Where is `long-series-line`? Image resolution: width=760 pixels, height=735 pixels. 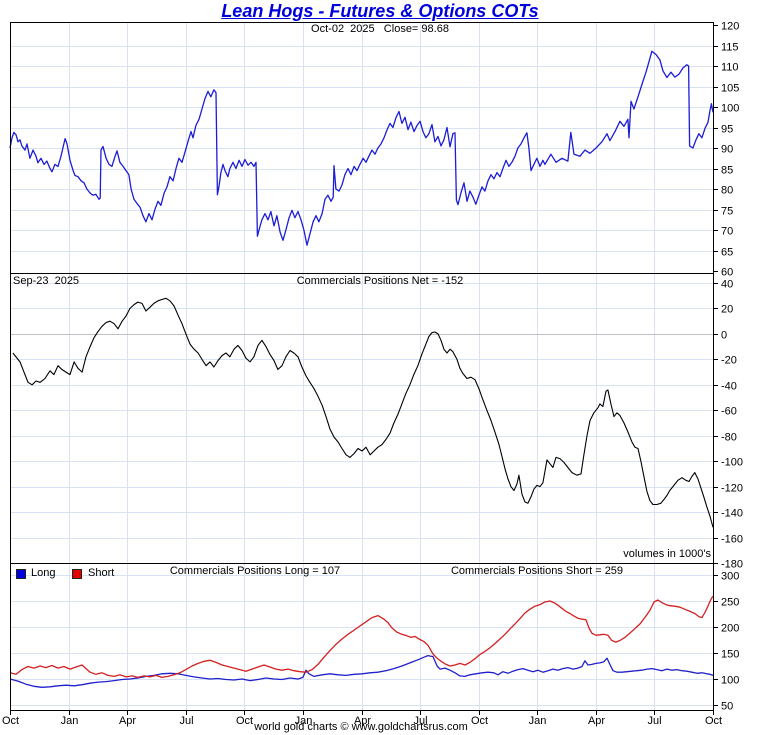 long-series-line is located at coordinates (361, 671).